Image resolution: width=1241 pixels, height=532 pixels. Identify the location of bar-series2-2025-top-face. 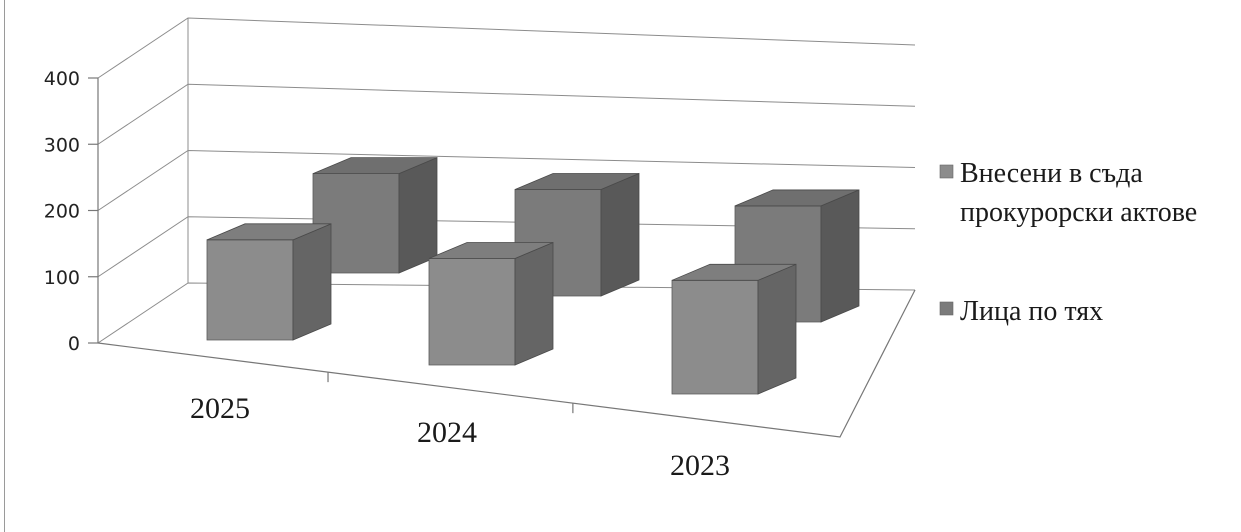
(375, 166).